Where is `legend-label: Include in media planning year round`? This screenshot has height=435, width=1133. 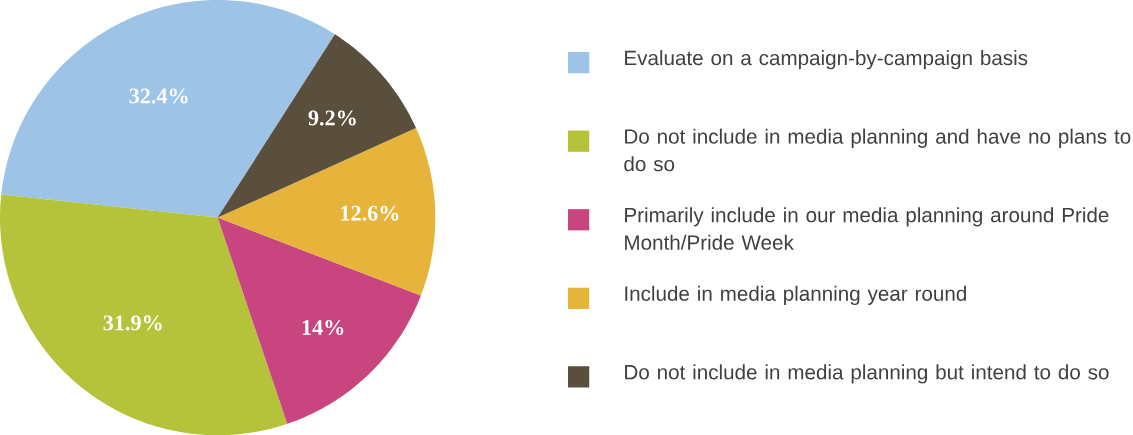 legend-label: Include in media planning year round is located at coordinates (795, 295).